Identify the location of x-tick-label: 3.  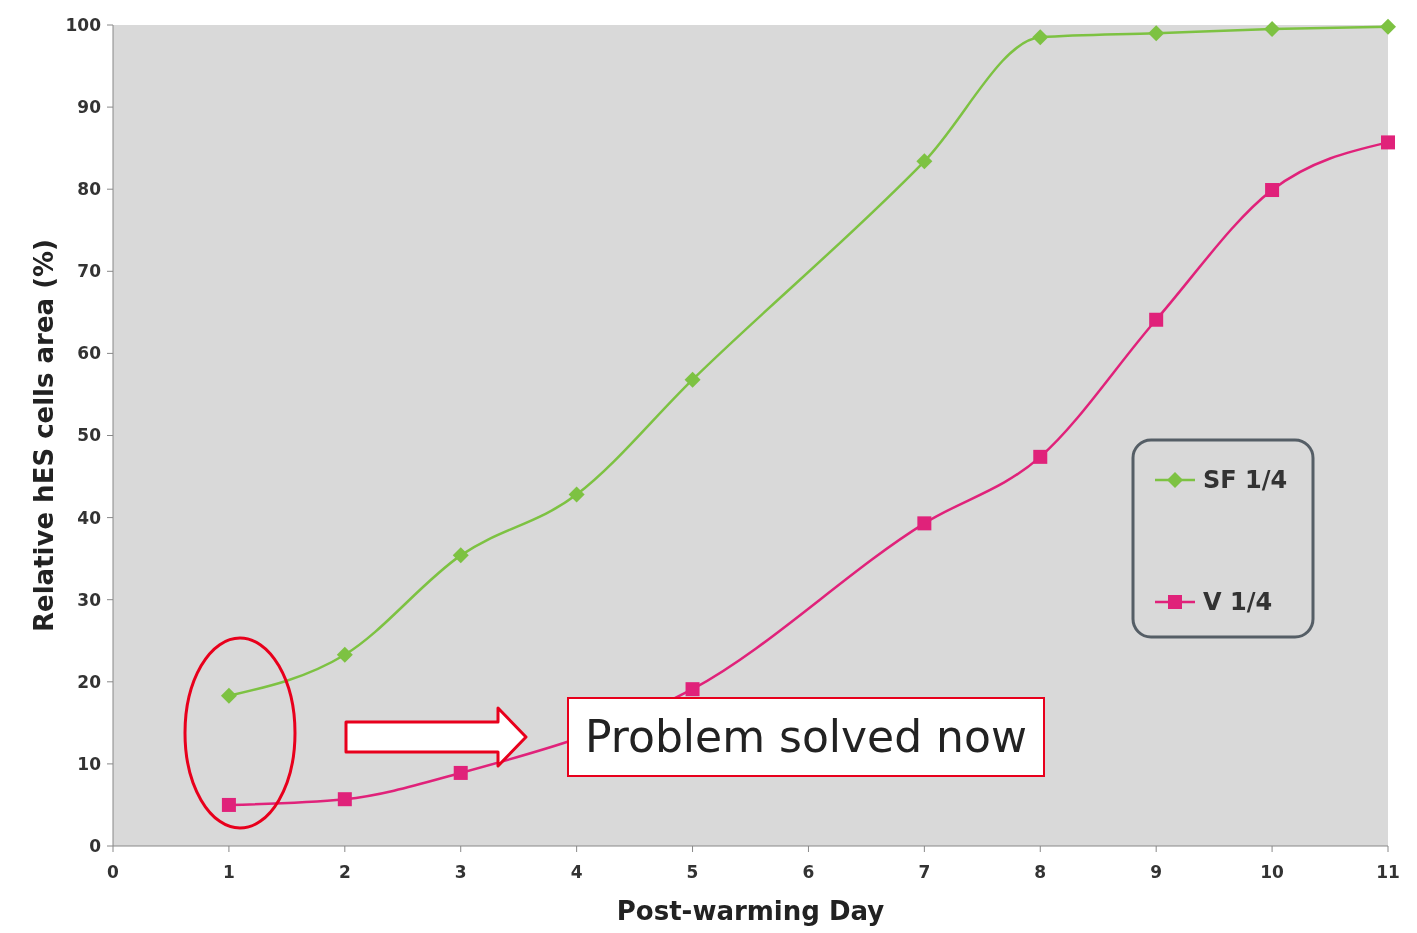
(460, 872).